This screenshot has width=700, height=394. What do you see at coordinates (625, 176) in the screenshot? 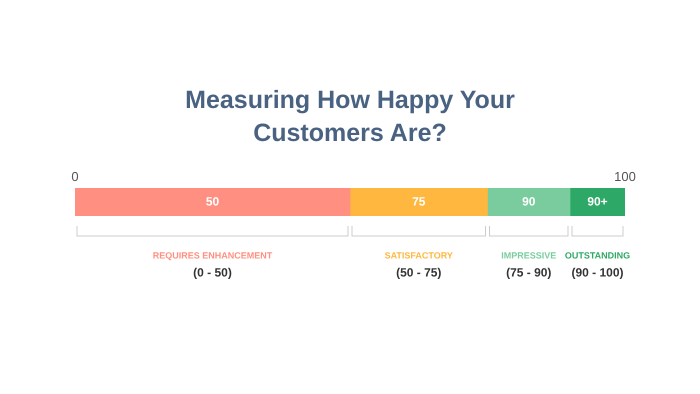
I see `x-tick-label: 100` at bounding box center [625, 176].